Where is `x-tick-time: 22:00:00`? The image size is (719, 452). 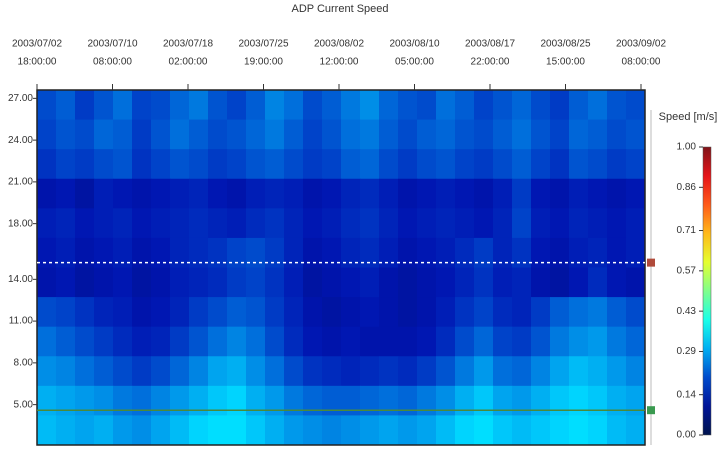 x-tick-time: 22:00:00 is located at coordinates (490, 62).